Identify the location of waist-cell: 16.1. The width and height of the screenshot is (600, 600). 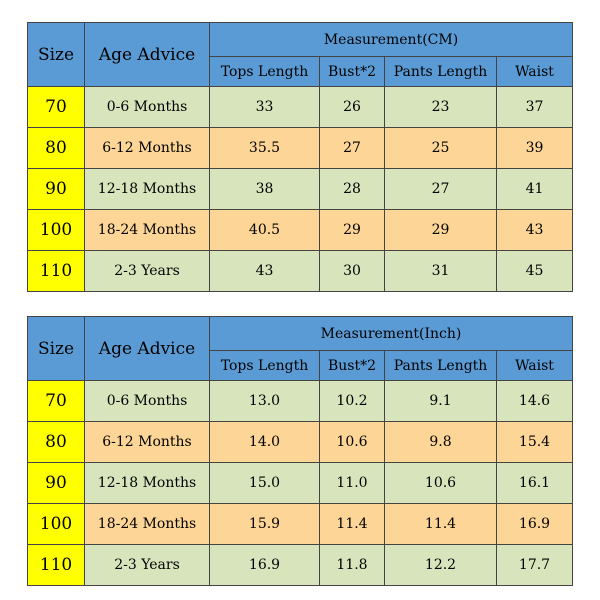
(534, 483).